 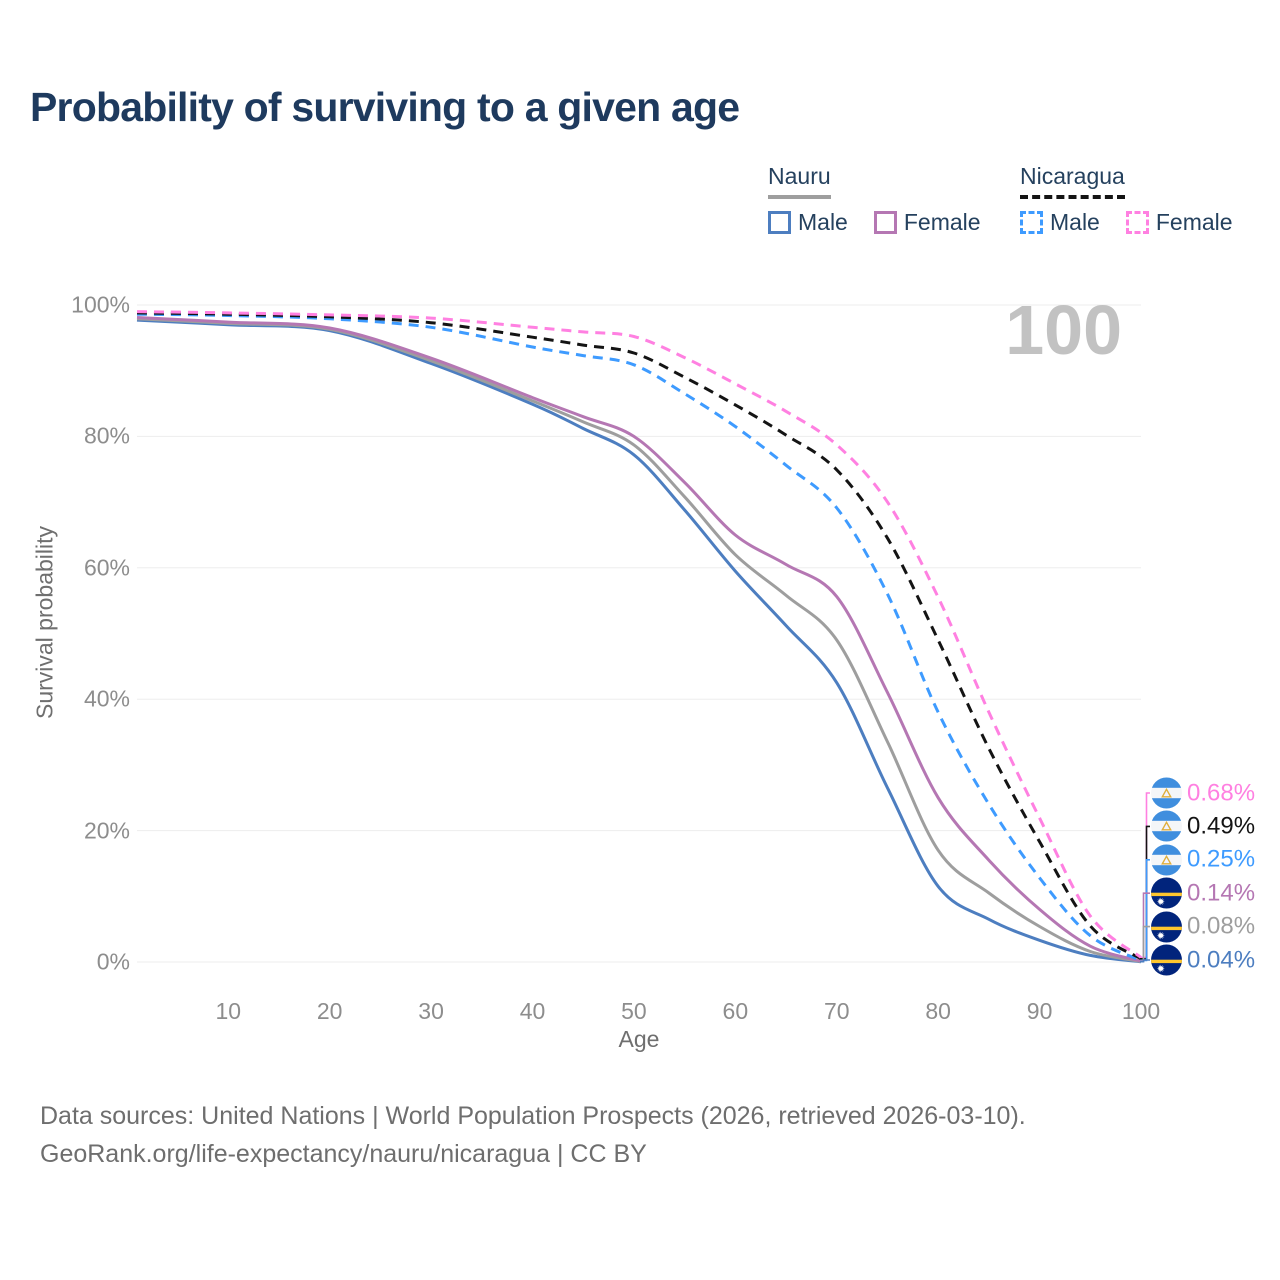 I want to click on y-tick-label: 100%, so click(x=100, y=304).